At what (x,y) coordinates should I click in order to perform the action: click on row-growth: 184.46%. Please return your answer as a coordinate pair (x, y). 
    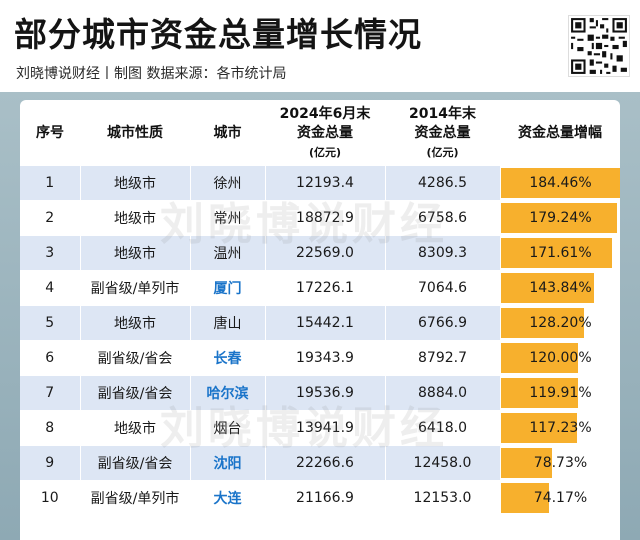
    Looking at the image, I should click on (560, 183).